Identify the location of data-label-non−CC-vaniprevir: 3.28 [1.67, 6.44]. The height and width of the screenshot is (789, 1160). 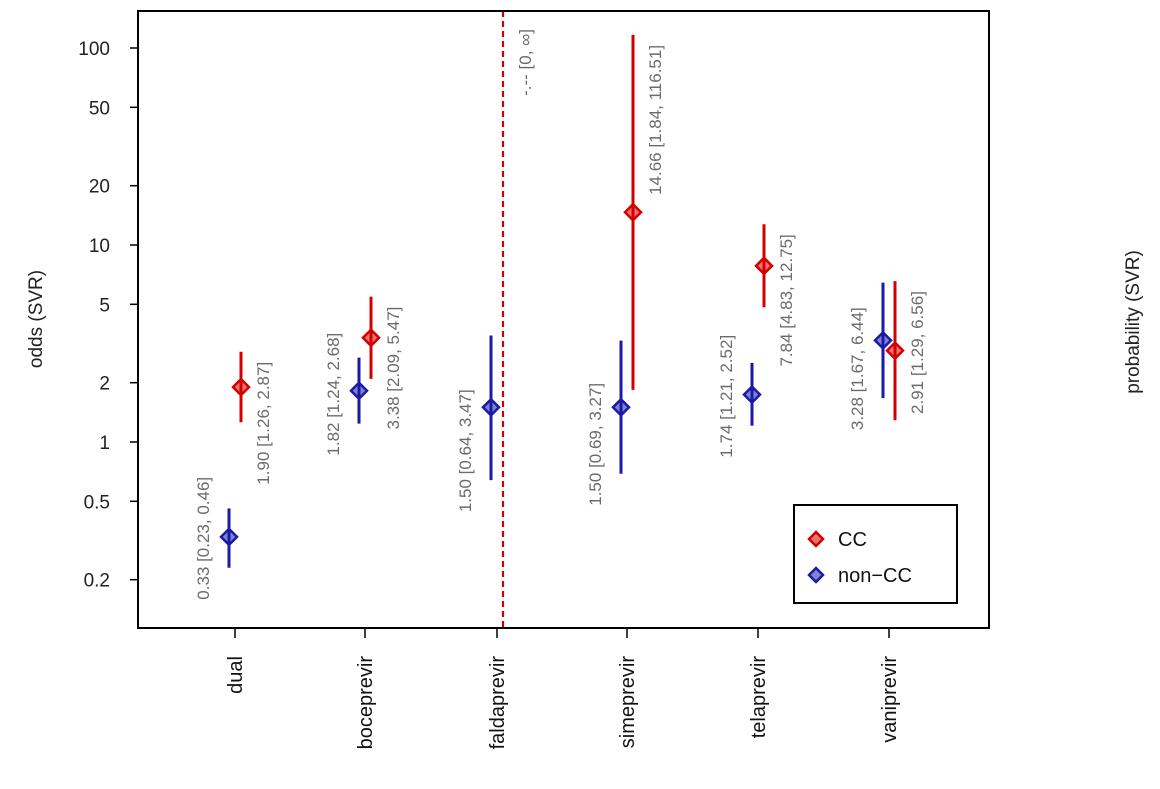
(857, 368).